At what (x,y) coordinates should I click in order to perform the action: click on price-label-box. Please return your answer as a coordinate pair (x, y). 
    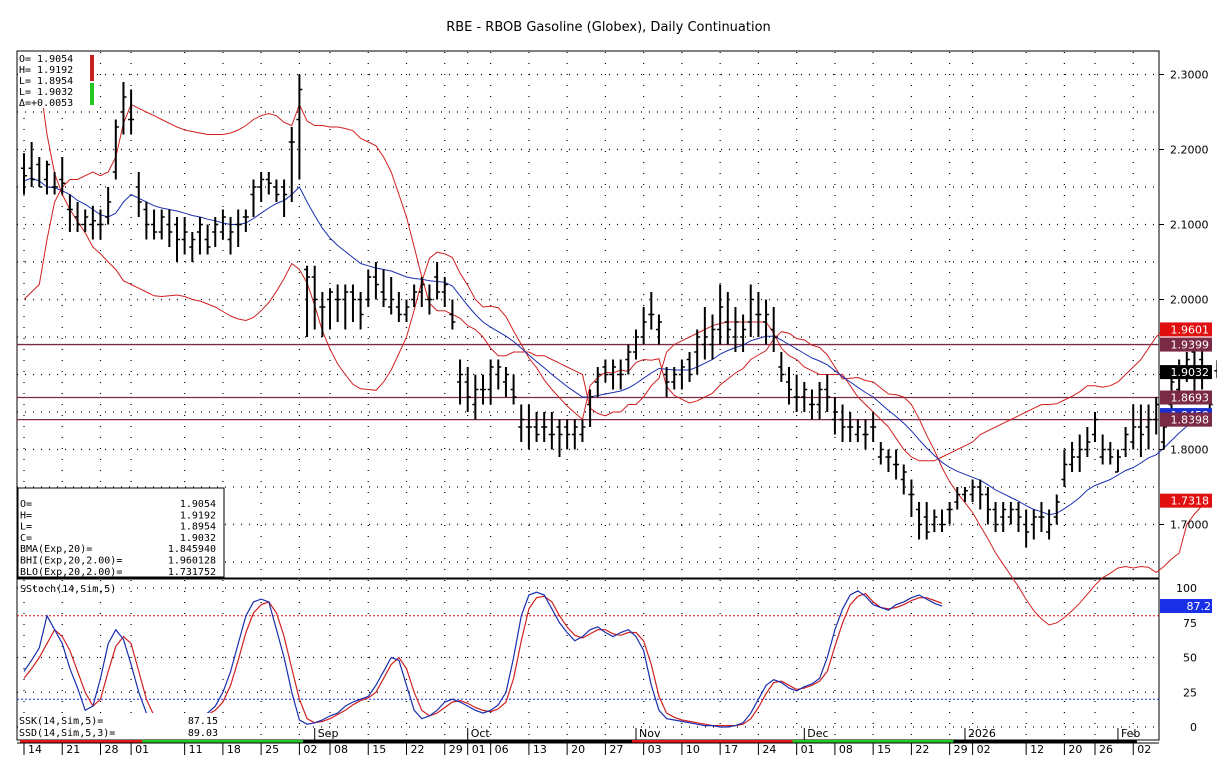
    Looking at the image, I should click on (1186, 372).